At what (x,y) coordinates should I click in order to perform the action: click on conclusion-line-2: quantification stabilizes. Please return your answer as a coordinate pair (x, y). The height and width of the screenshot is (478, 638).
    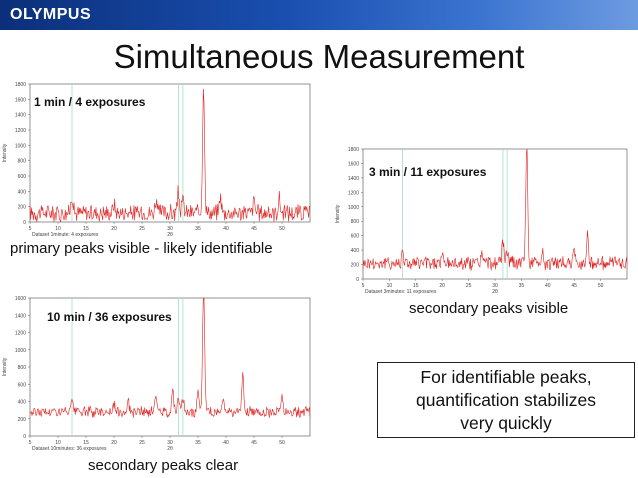
    Looking at the image, I should click on (506, 400).